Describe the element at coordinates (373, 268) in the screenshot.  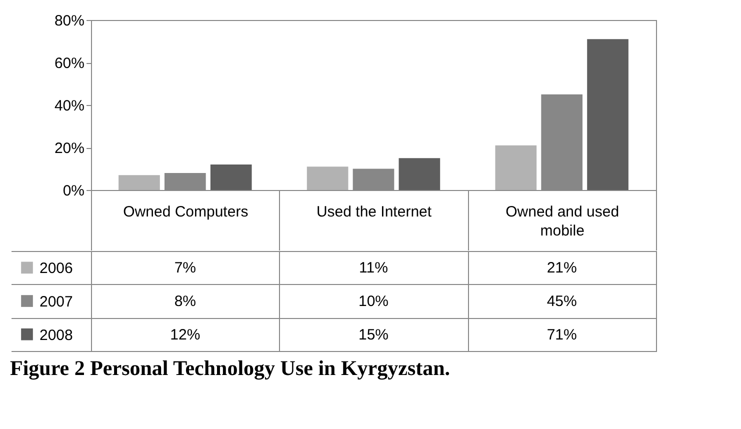
I see `data-label: 11%` at that location.